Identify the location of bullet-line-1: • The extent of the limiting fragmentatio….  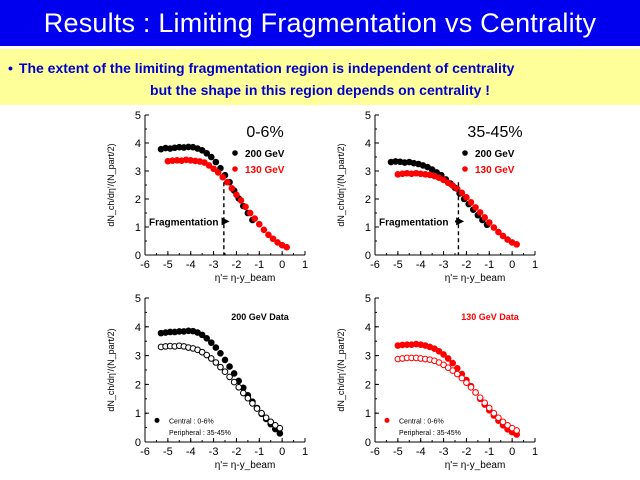
(323, 68).